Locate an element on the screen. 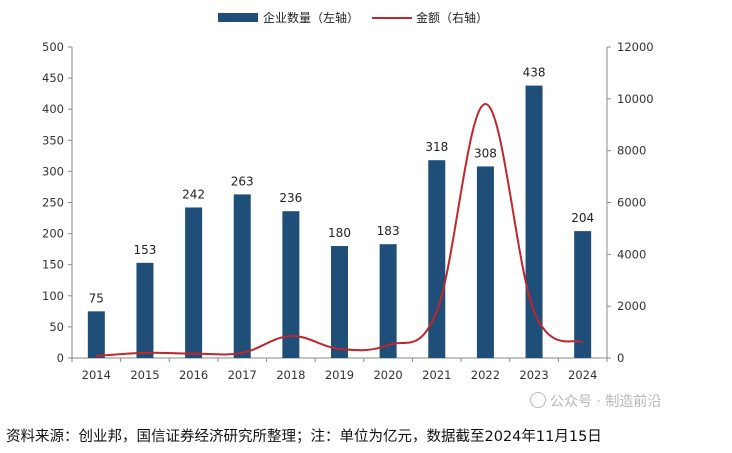 The width and height of the screenshot is (732, 453). bar-label-2015: 153 is located at coordinates (145, 250).